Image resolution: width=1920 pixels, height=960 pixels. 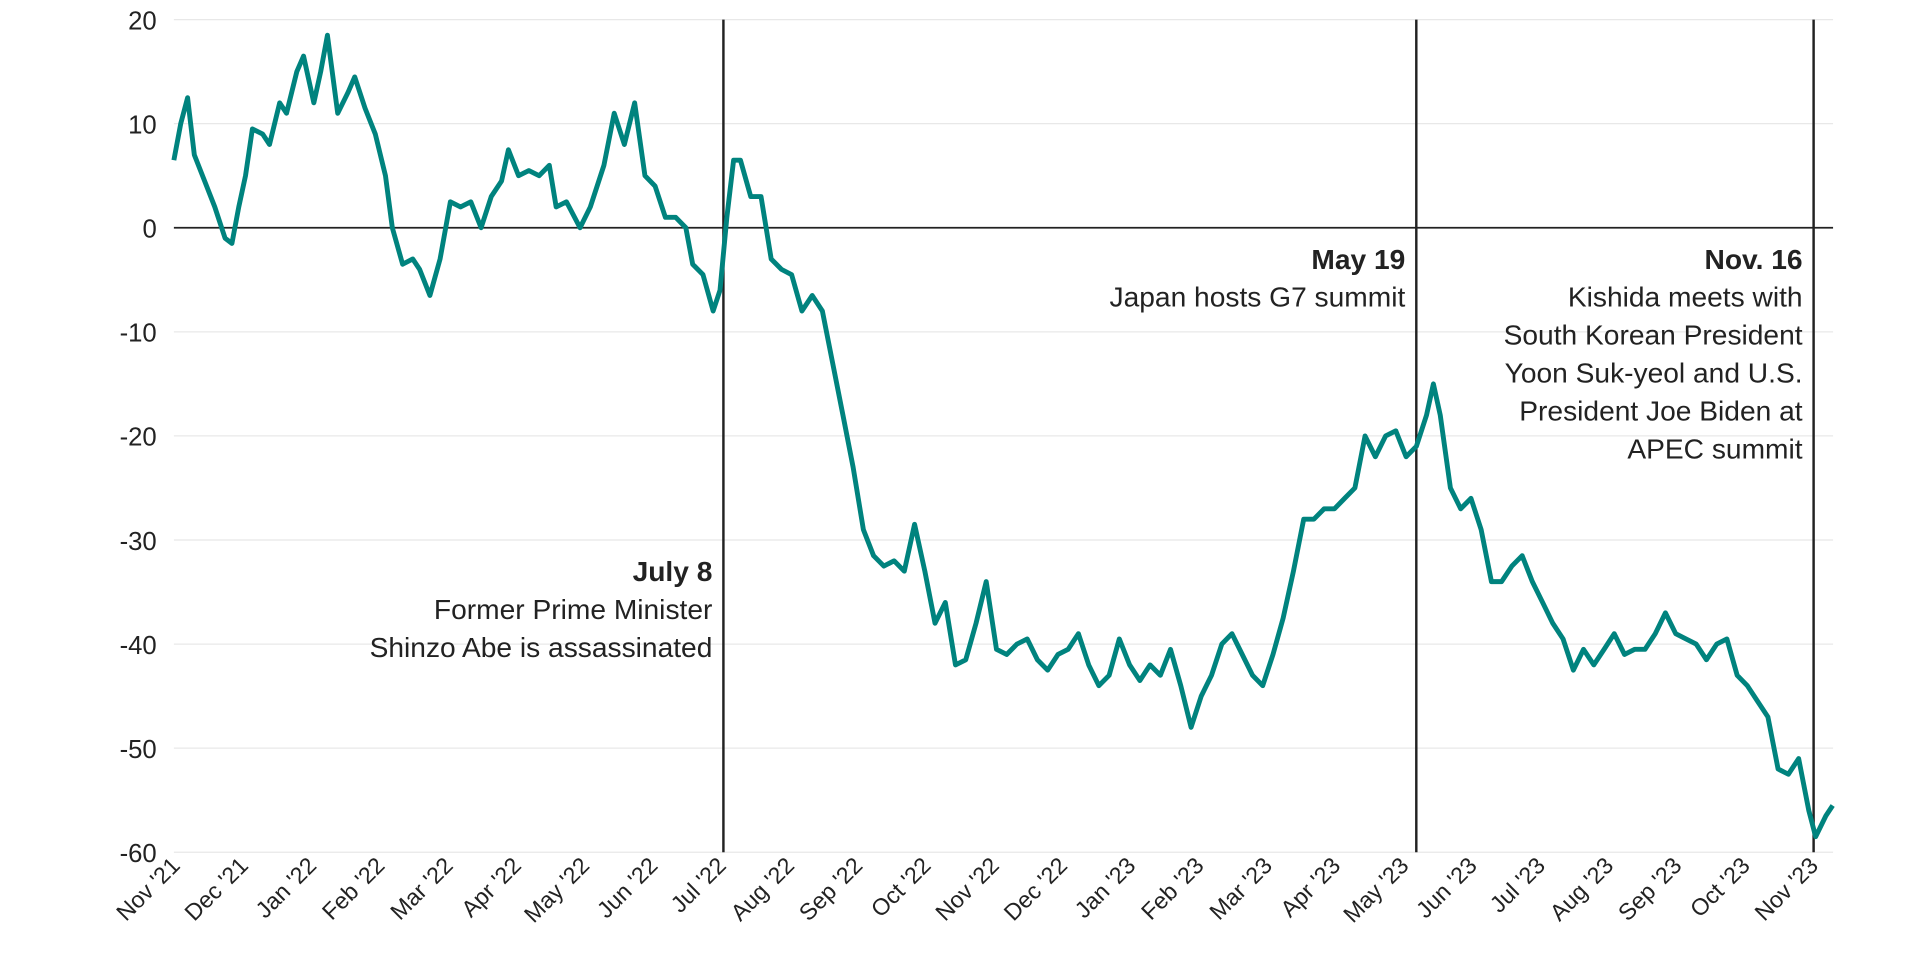 I want to click on x-tick-label: Mar '22, so click(x=421, y=888).